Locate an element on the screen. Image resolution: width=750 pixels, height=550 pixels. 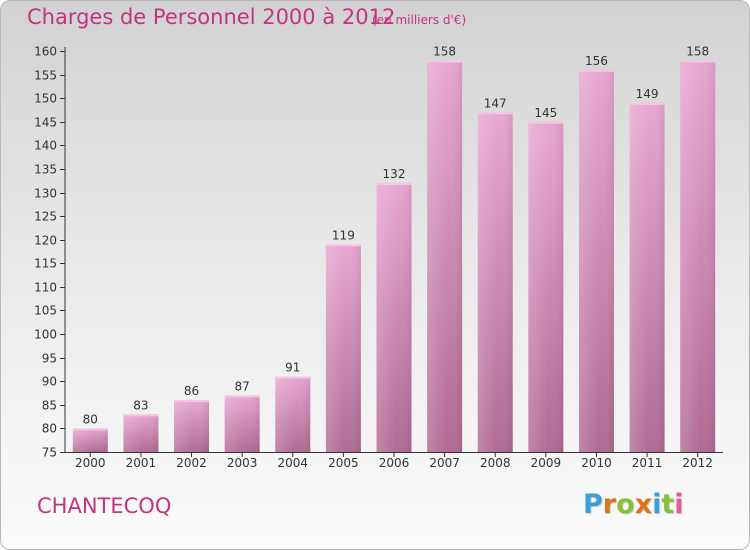
y-tick-label: 150 is located at coordinates (45, 99).